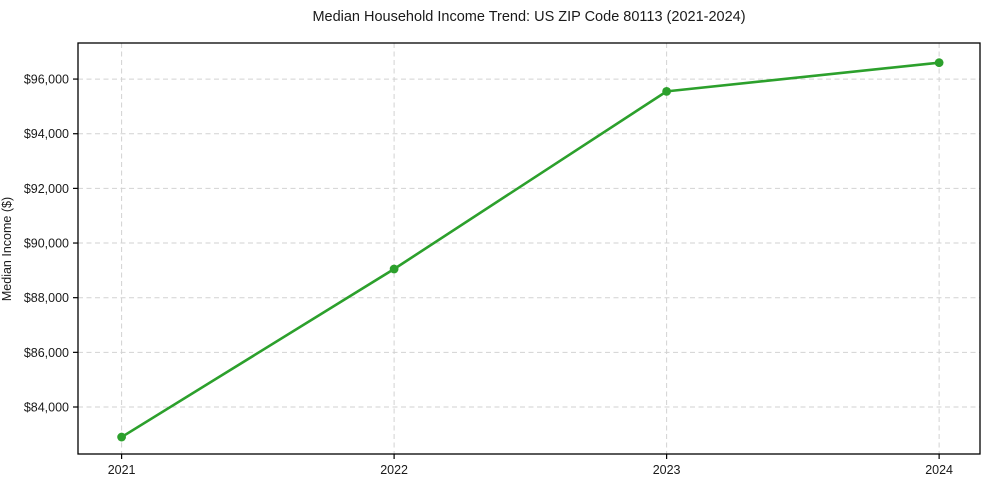 Image resolution: width=989 pixels, height=490 pixels. I want to click on y-tick-label: $88,000, so click(46, 298).